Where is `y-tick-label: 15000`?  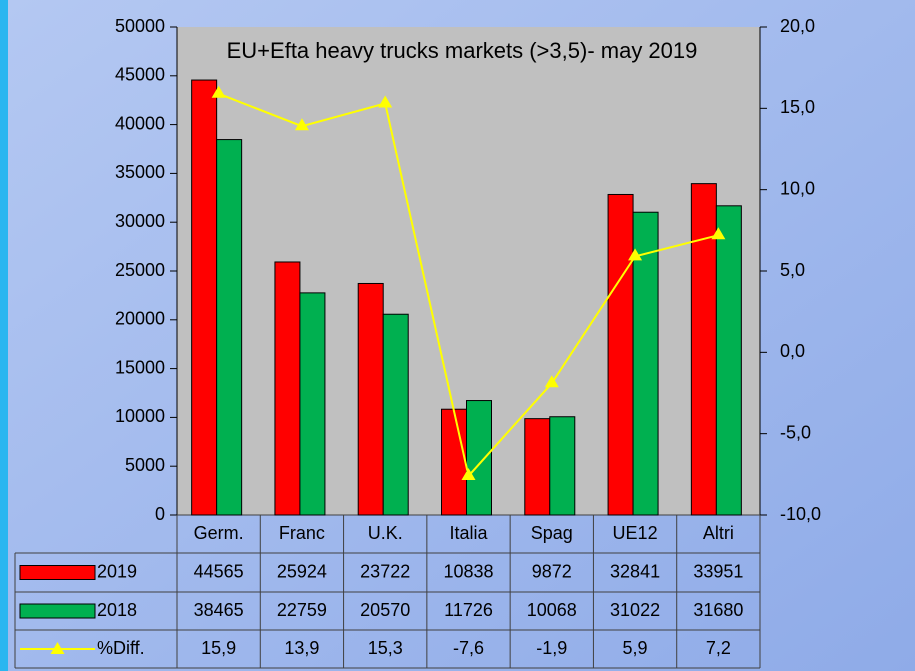
y-tick-label: 15000 is located at coordinates (140, 367).